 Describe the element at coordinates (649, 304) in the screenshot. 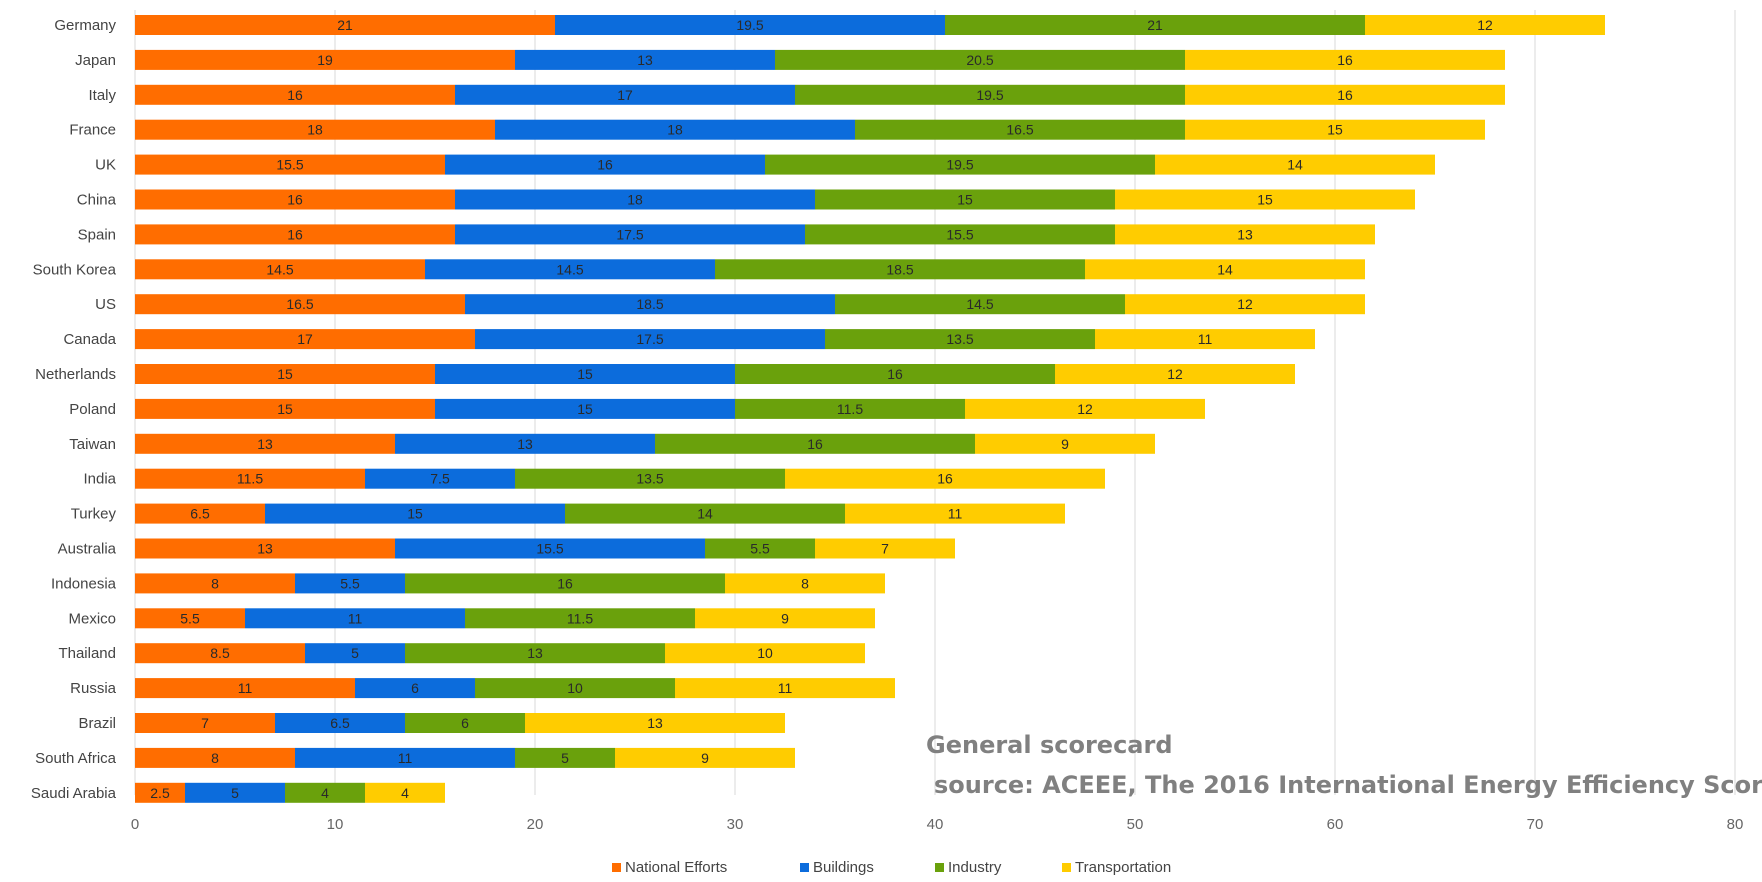

I see `data-label: 18.5` at that location.